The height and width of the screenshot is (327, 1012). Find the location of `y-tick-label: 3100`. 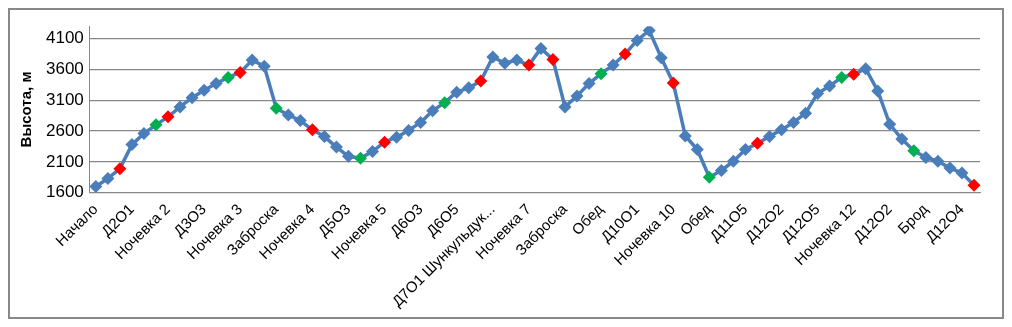

y-tick-label: 3100 is located at coordinates (64, 99).